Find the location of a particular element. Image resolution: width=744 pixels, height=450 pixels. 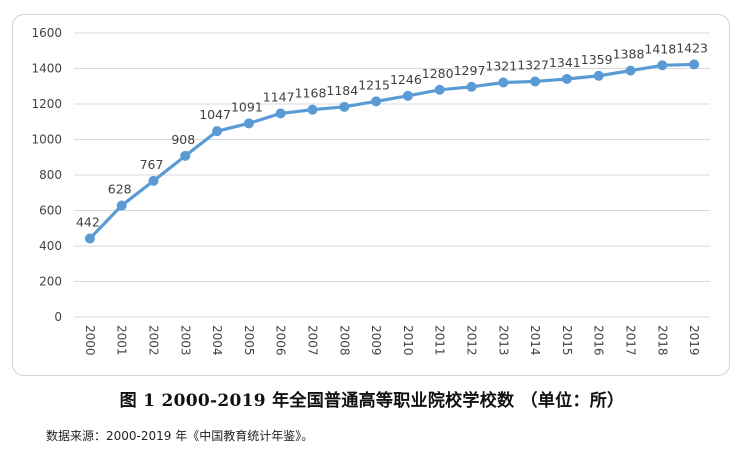

x-tick-label: 2019 is located at coordinates (694, 340).